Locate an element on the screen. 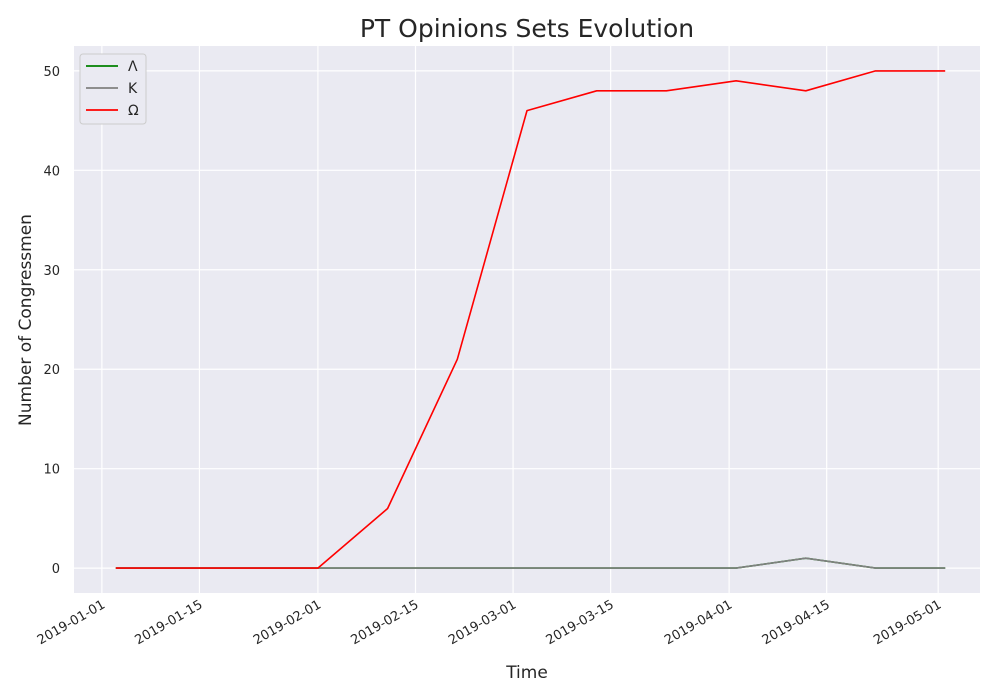 Image resolution: width=1000 pixels, height=700 pixels. y-axis-label: Number of Congressmen is located at coordinates (26, 320).